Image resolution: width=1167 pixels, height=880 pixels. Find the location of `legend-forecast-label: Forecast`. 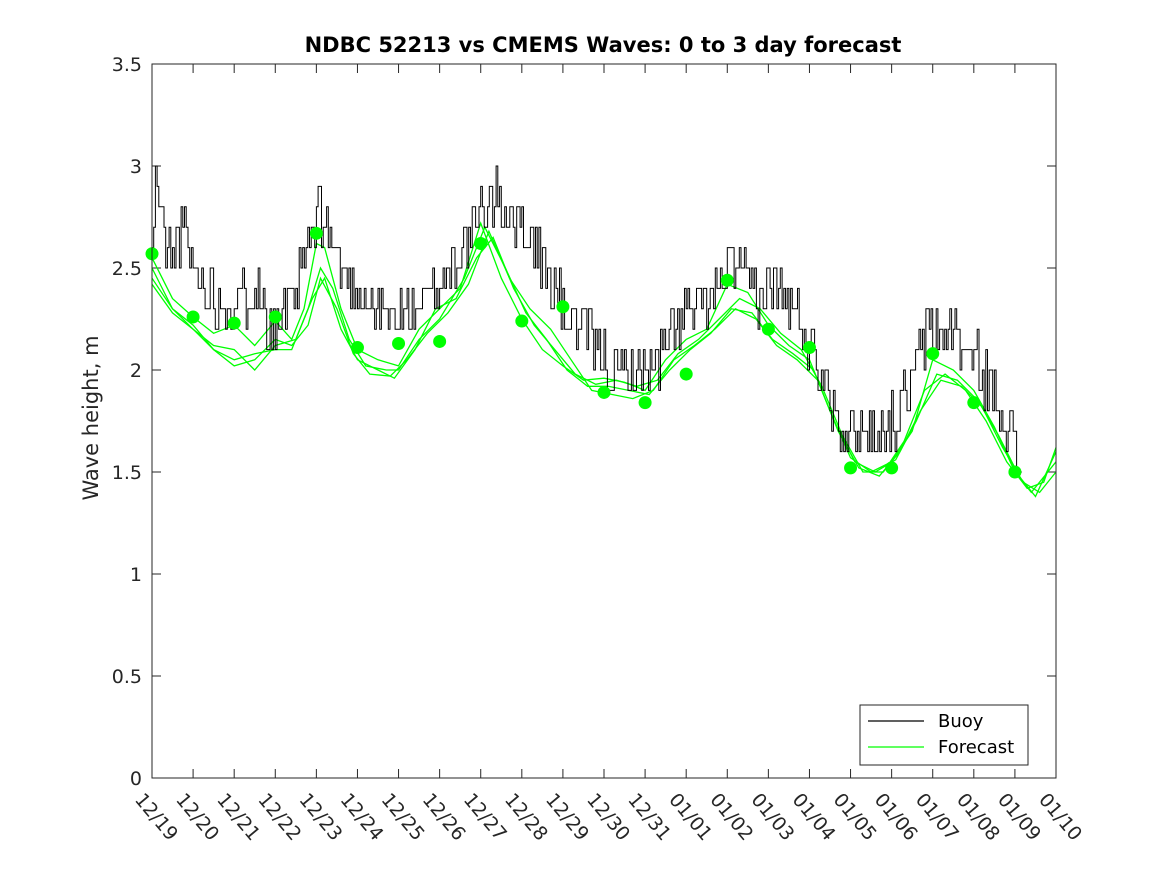

legend-forecast-label: Forecast is located at coordinates (976, 747).